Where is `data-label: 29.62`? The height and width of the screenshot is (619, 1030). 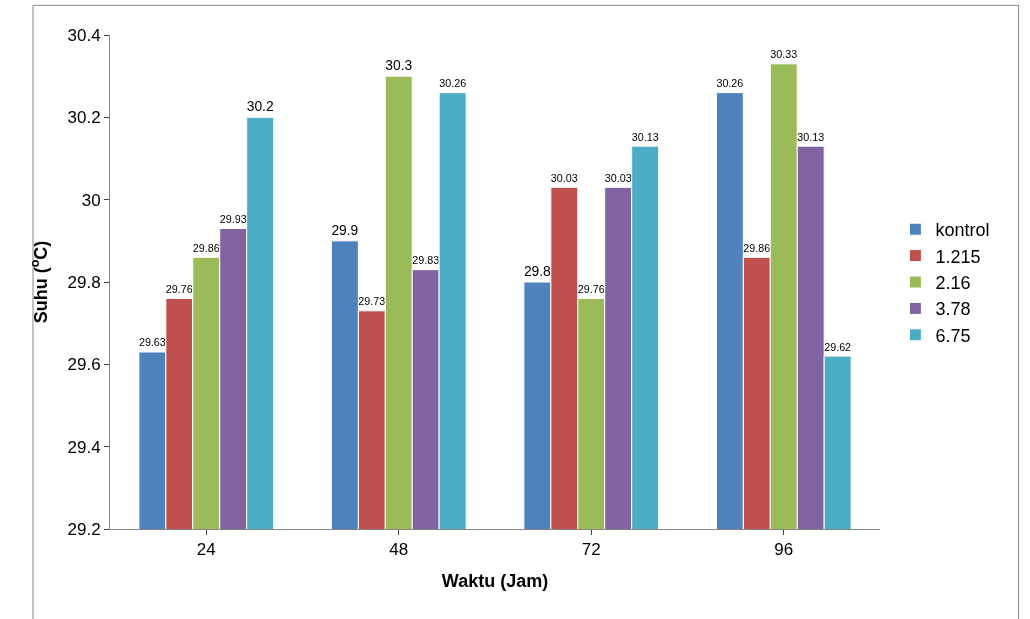 data-label: 29.62 is located at coordinates (838, 346).